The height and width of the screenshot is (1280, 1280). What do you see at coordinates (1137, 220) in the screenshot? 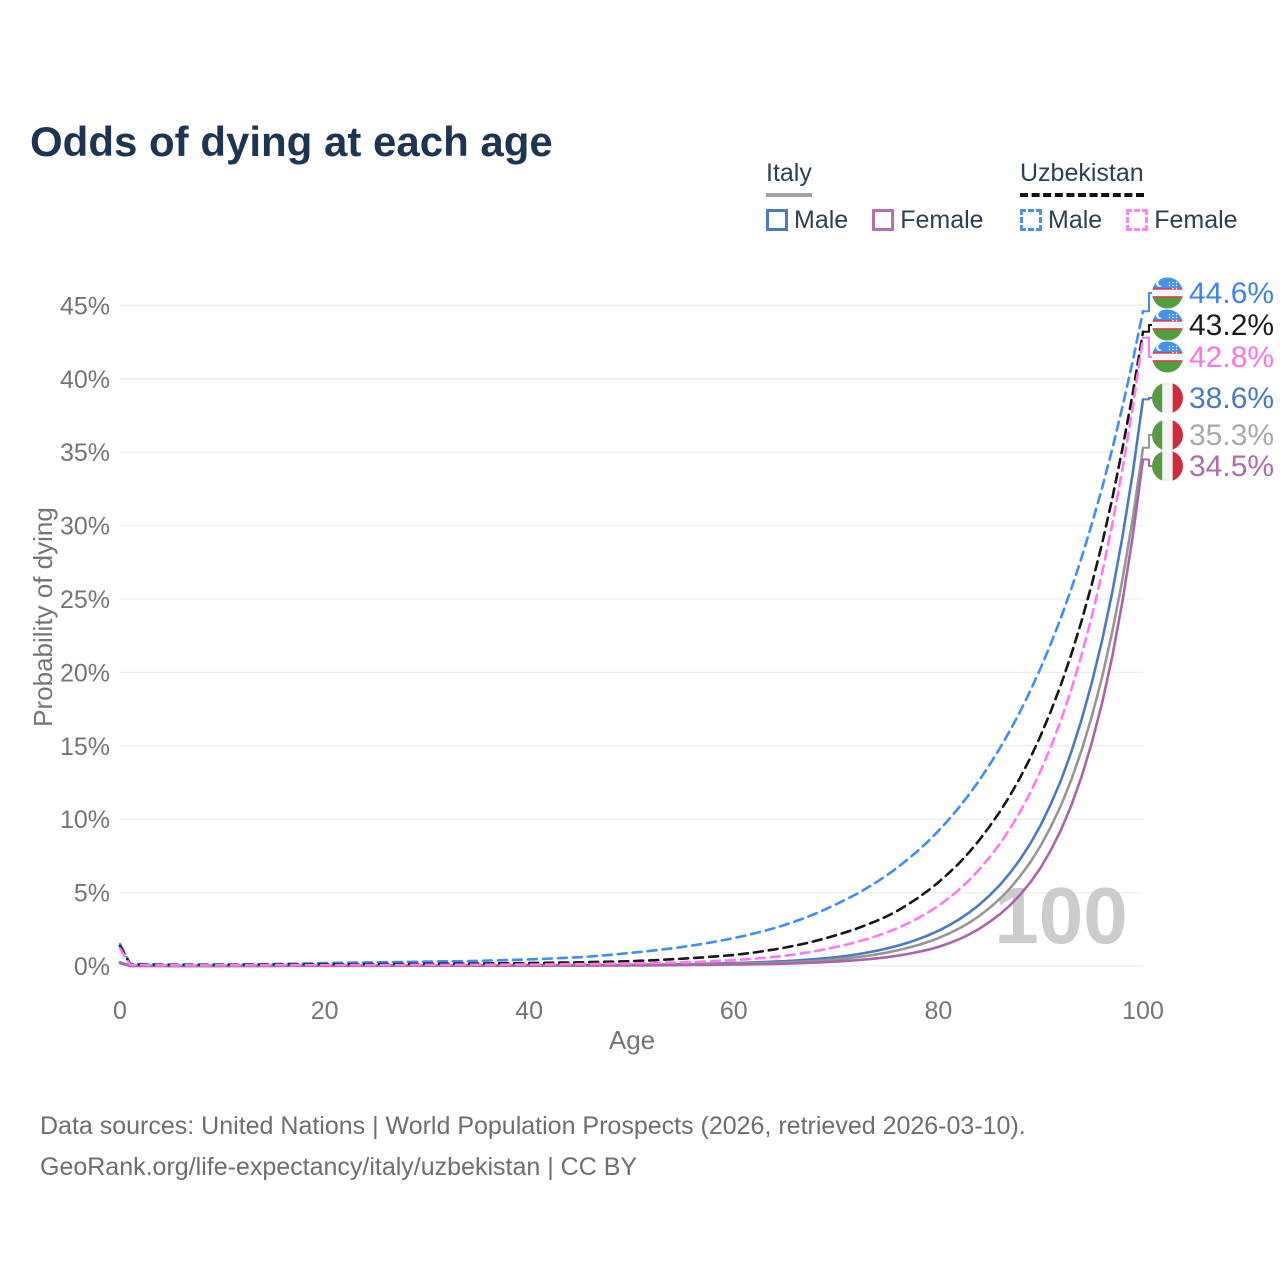
I see `uzbekistan-female-swatch-icon` at bounding box center [1137, 220].